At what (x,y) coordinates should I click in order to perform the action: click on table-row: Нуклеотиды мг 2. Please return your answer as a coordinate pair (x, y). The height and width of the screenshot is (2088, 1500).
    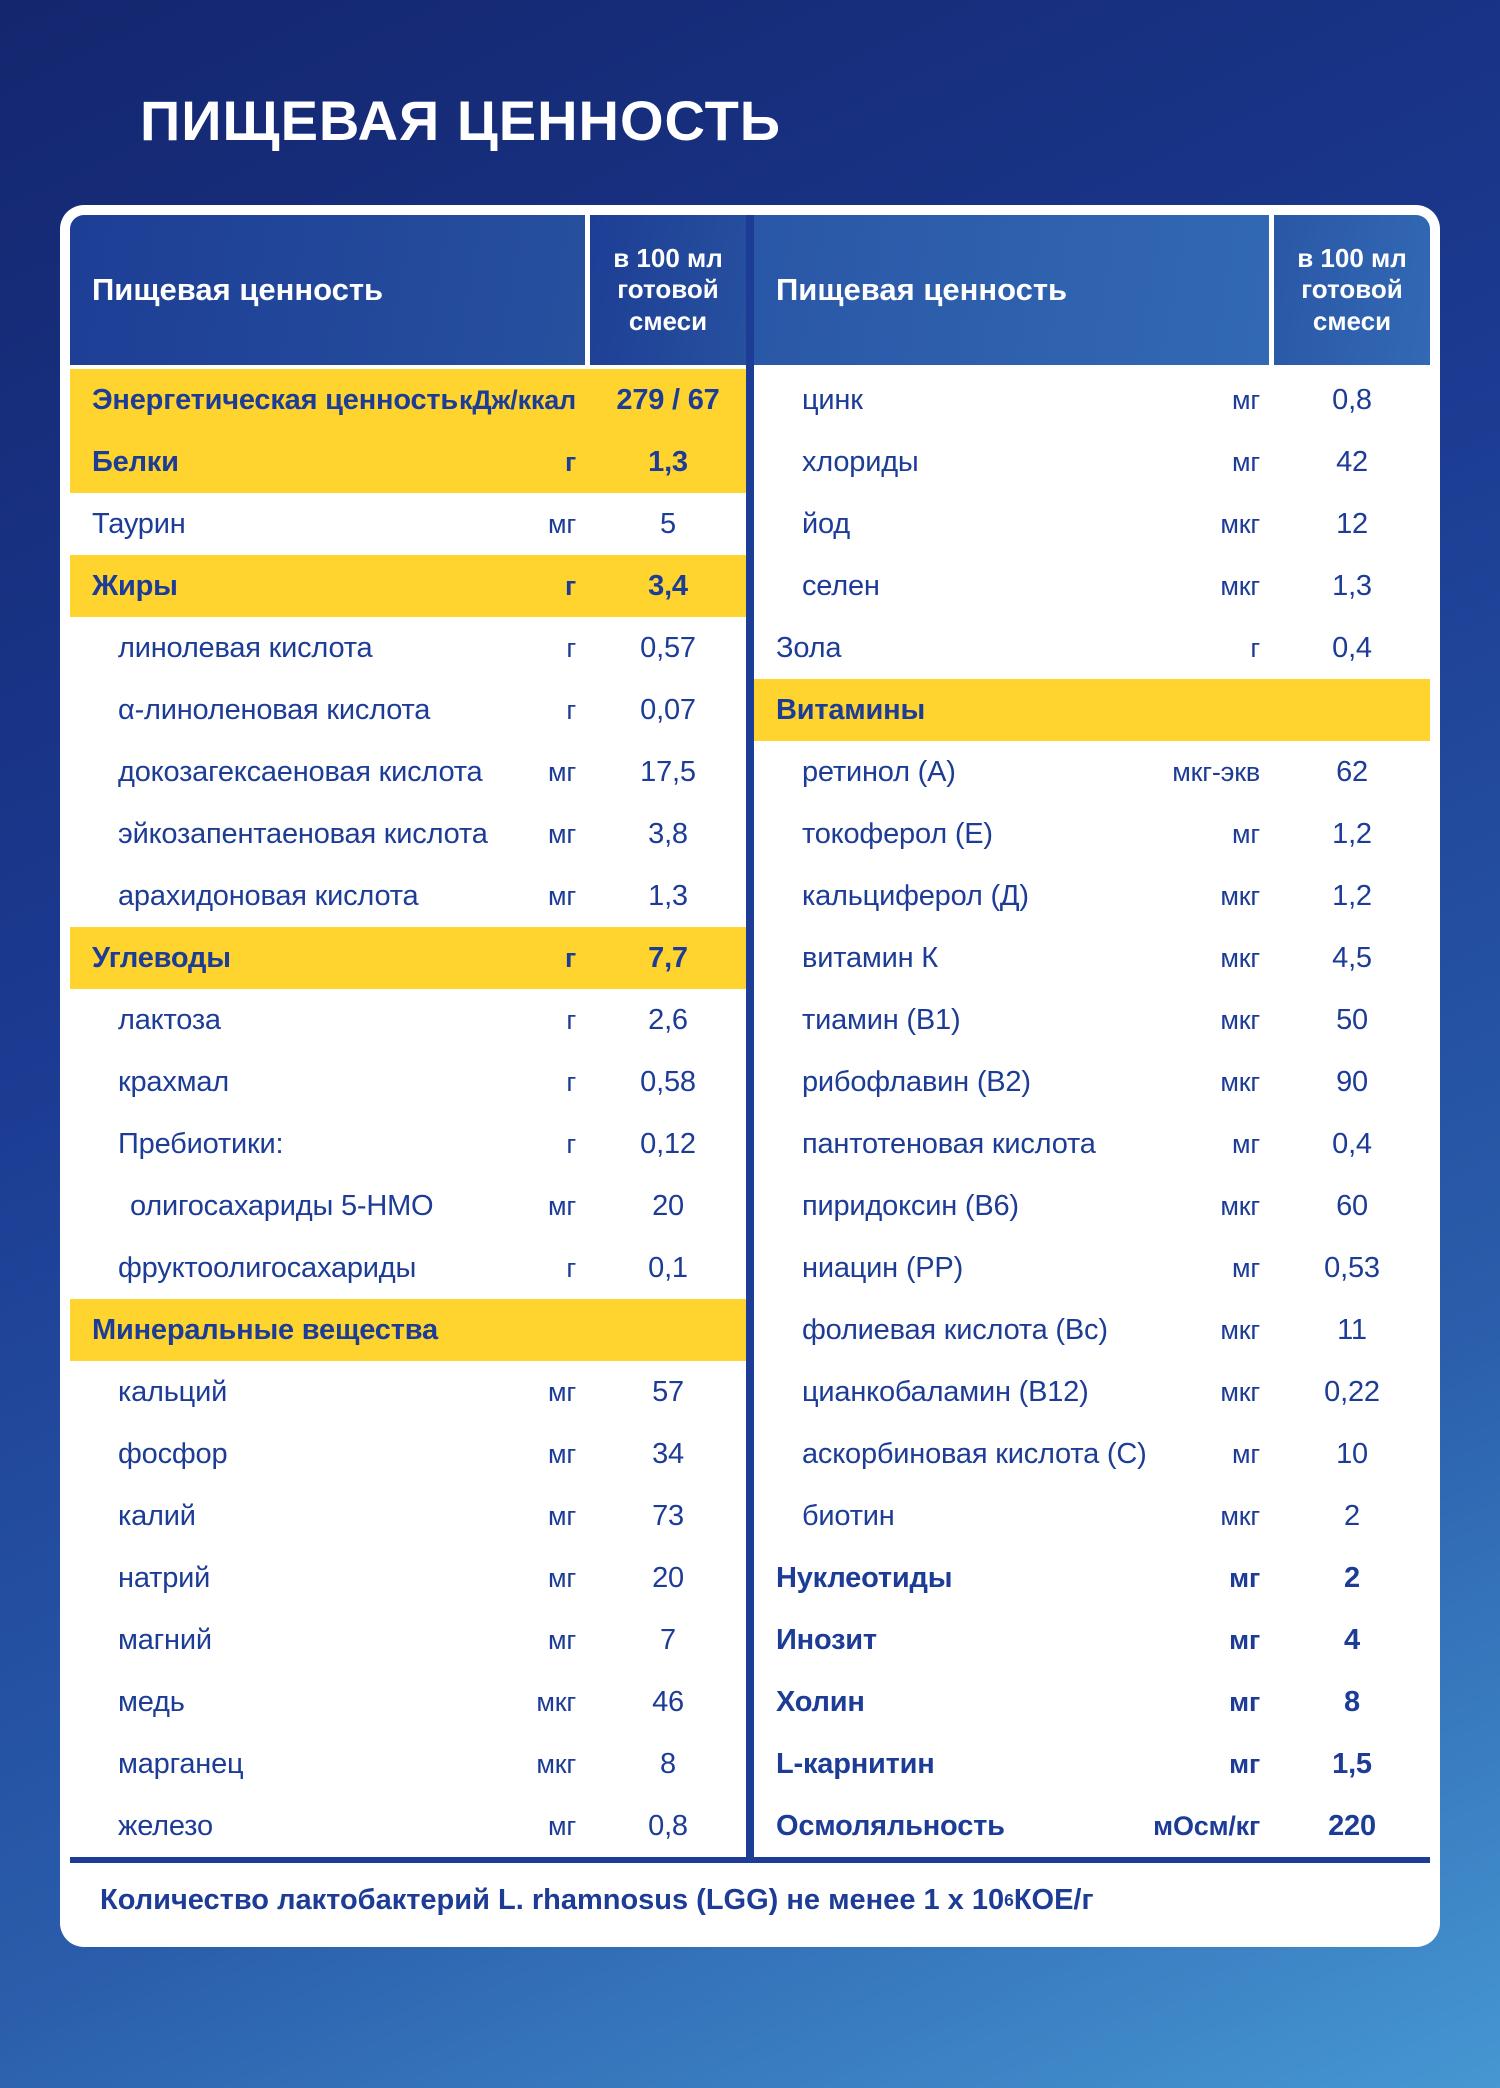
    Looking at the image, I should click on (1092, 1578).